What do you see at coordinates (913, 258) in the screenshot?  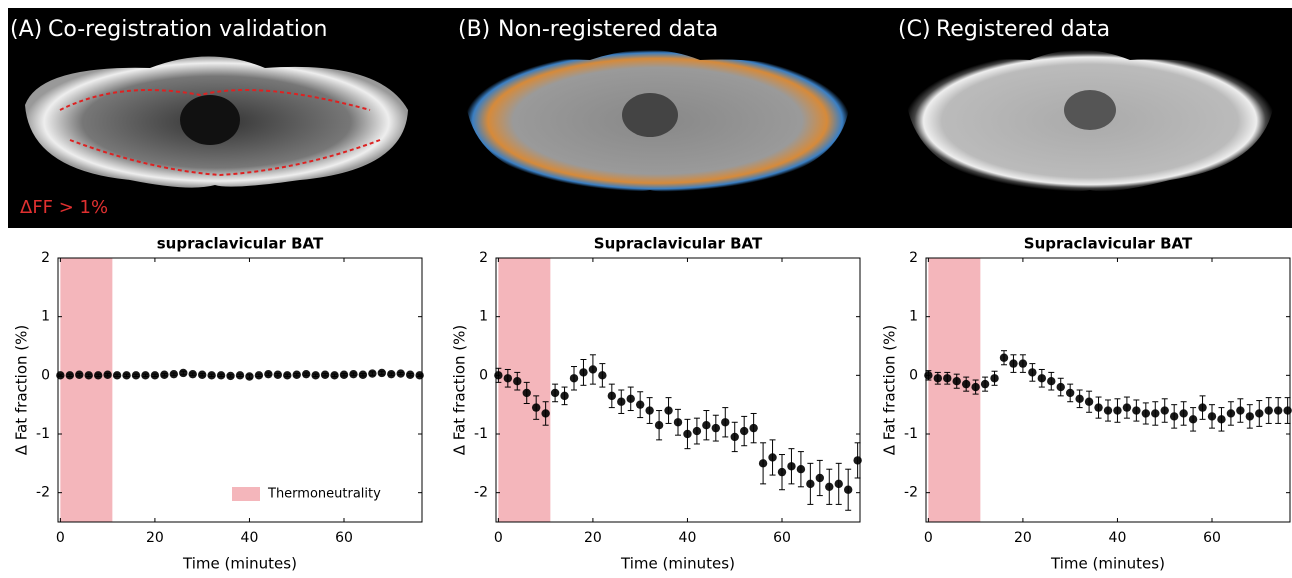 I see `y-tick-label: 2` at bounding box center [913, 258].